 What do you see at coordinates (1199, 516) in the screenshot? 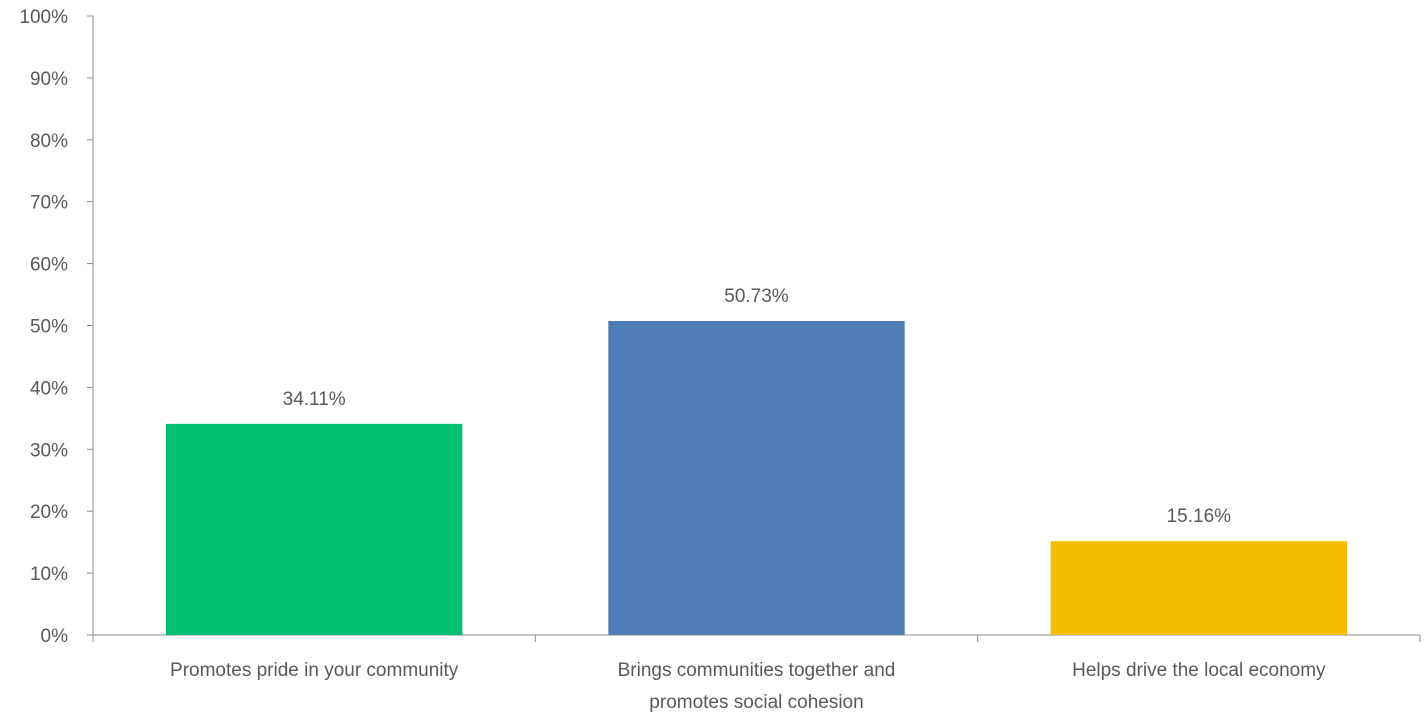
I see `data-label: 15.16%` at bounding box center [1199, 516].